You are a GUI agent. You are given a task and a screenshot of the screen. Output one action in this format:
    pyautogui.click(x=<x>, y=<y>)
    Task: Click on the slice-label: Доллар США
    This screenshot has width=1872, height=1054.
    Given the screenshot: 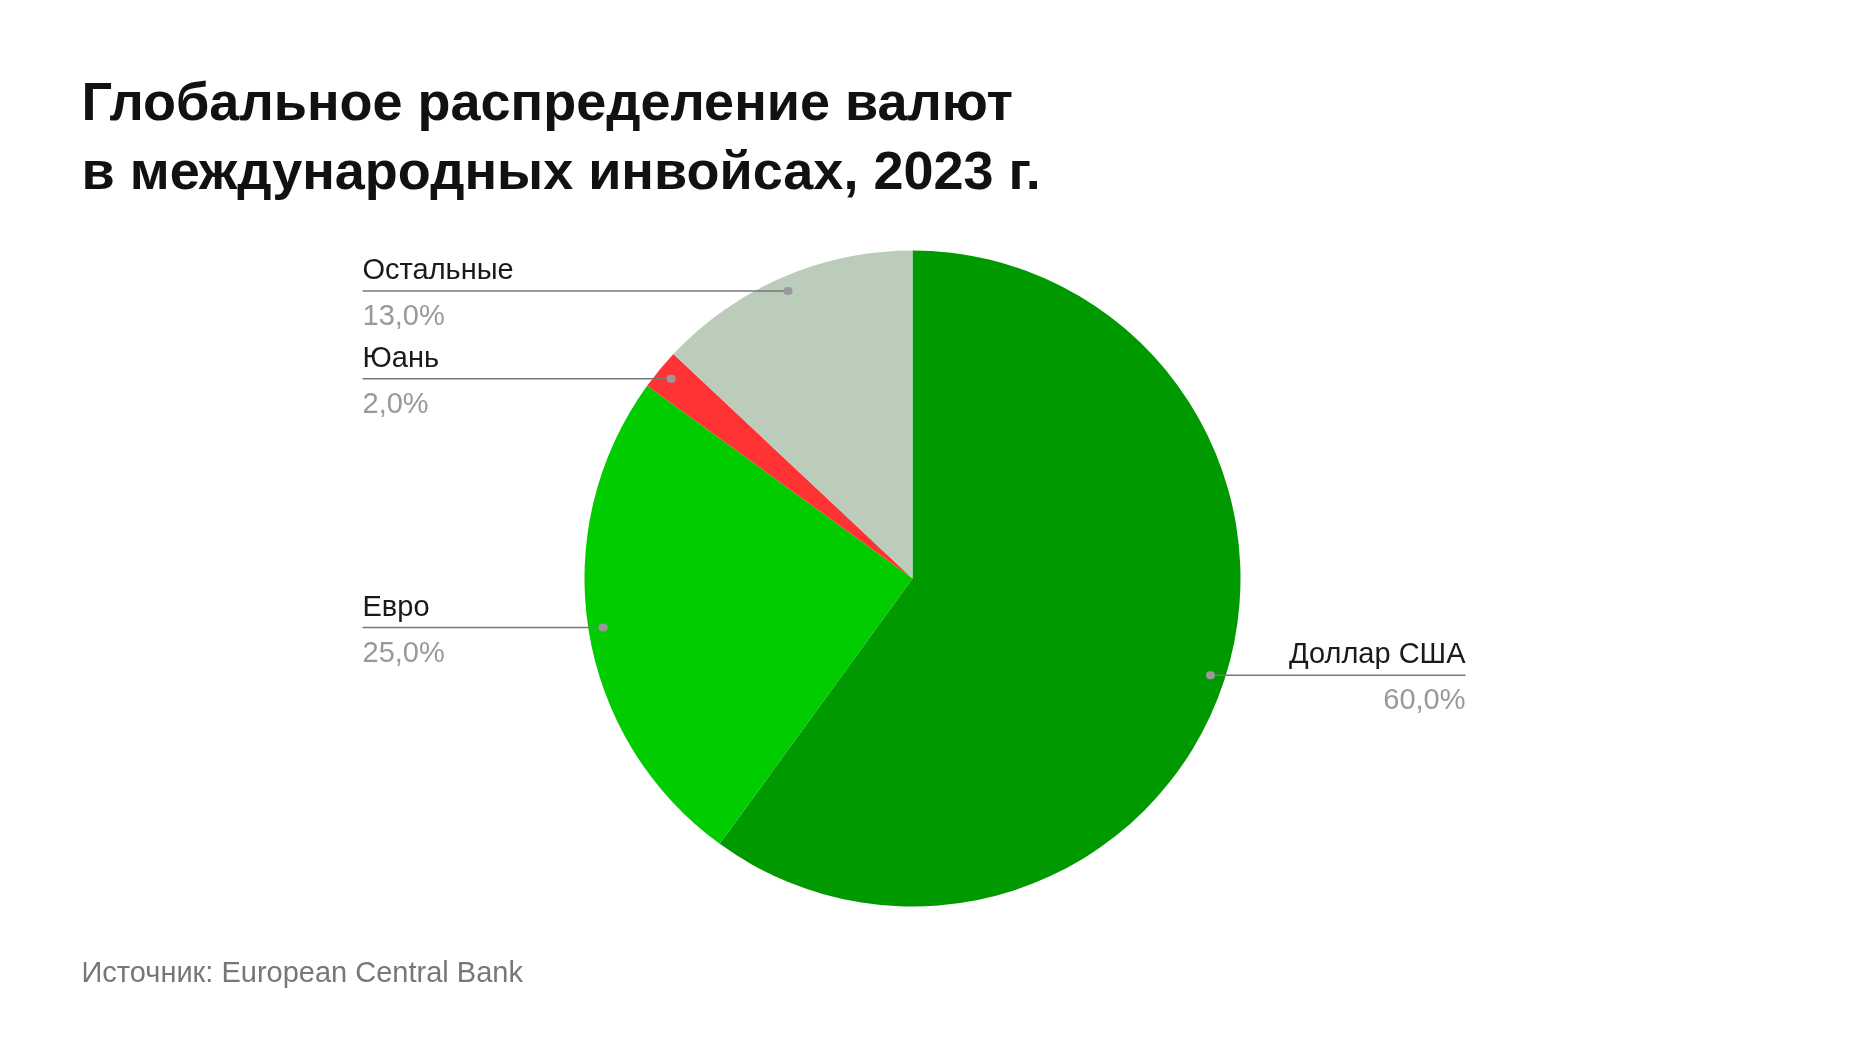 What is the action you would take?
    pyautogui.click(x=1378, y=653)
    